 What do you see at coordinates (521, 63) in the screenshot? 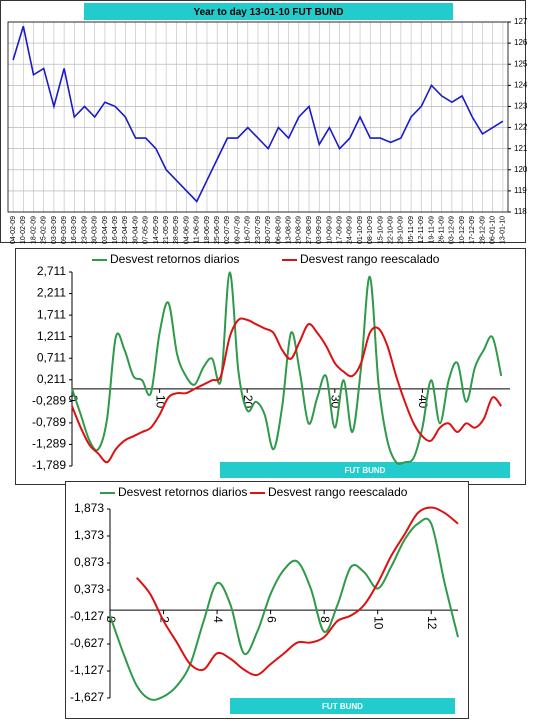
I see `y-tick-label: 125` at bounding box center [521, 63].